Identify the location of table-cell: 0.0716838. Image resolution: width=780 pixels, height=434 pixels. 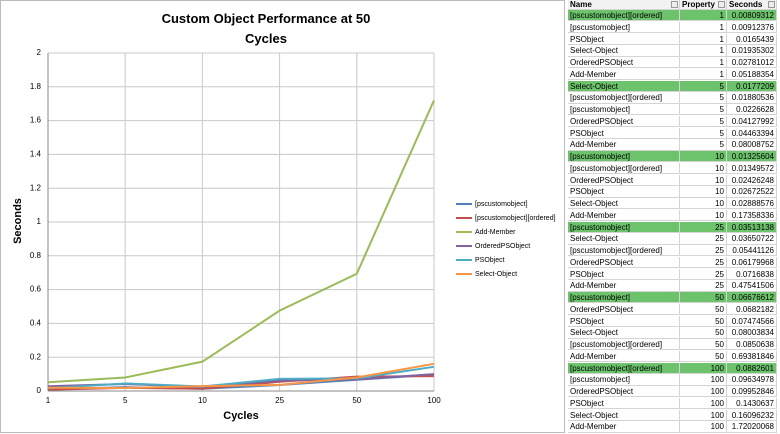
(752, 274).